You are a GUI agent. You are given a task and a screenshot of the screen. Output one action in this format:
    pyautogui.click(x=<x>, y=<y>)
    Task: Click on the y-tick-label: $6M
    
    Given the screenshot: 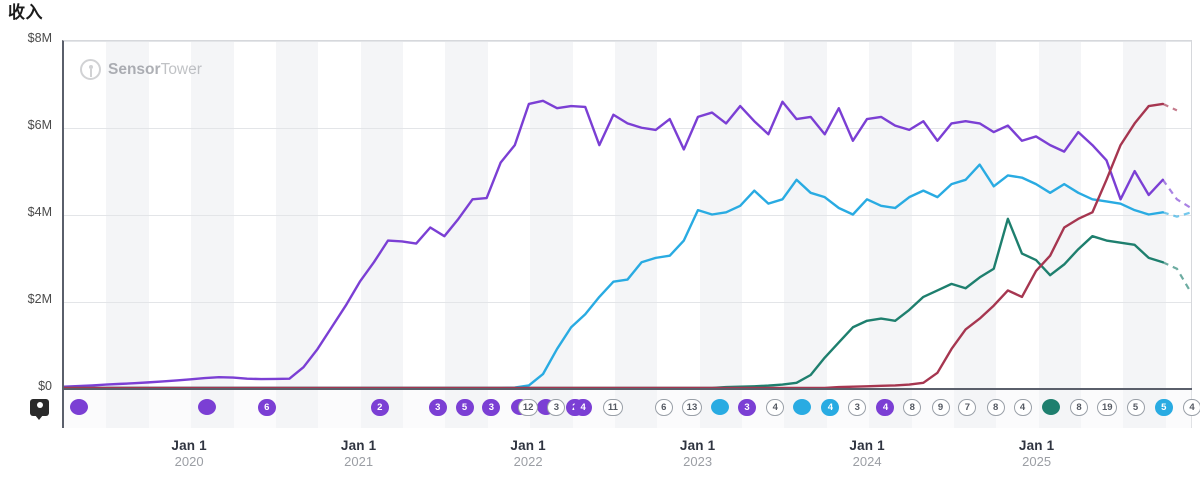 What is the action you would take?
    pyautogui.click(x=39, y=125)
    